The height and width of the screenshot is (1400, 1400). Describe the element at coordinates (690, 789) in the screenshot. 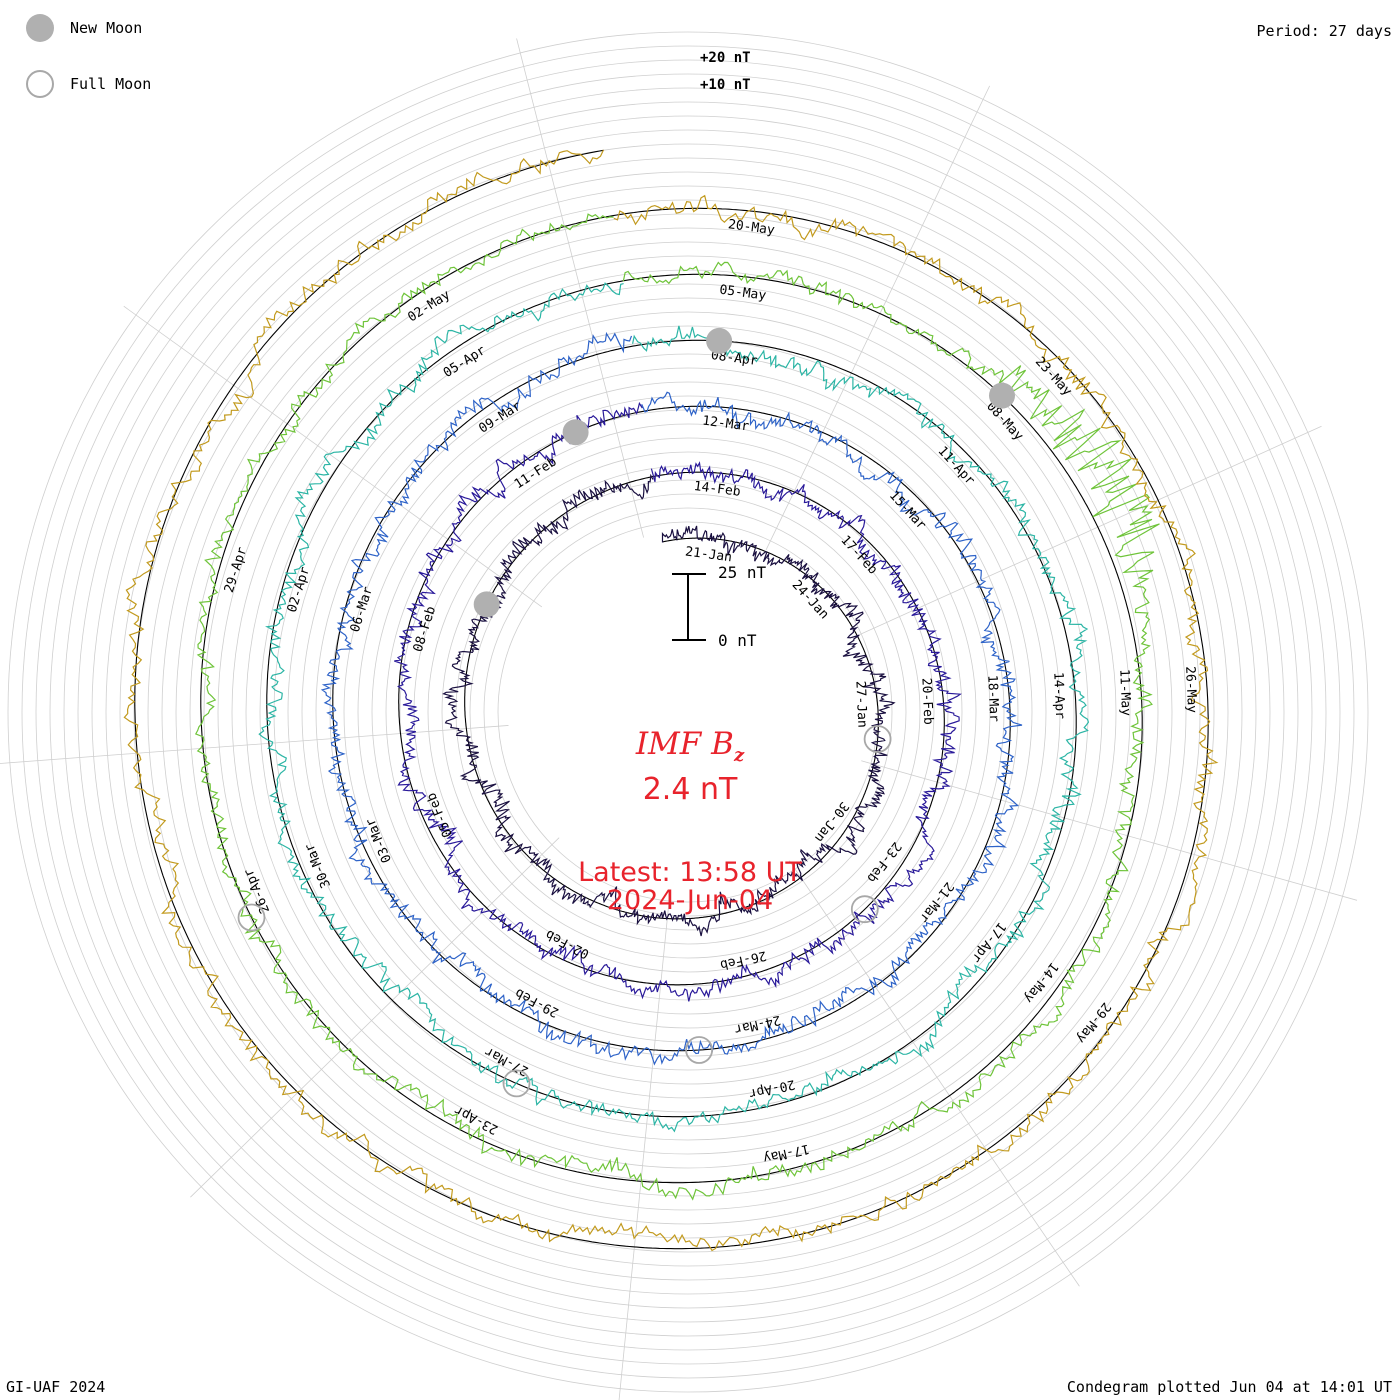

I see `current-value: 2.4 nT` at that location.